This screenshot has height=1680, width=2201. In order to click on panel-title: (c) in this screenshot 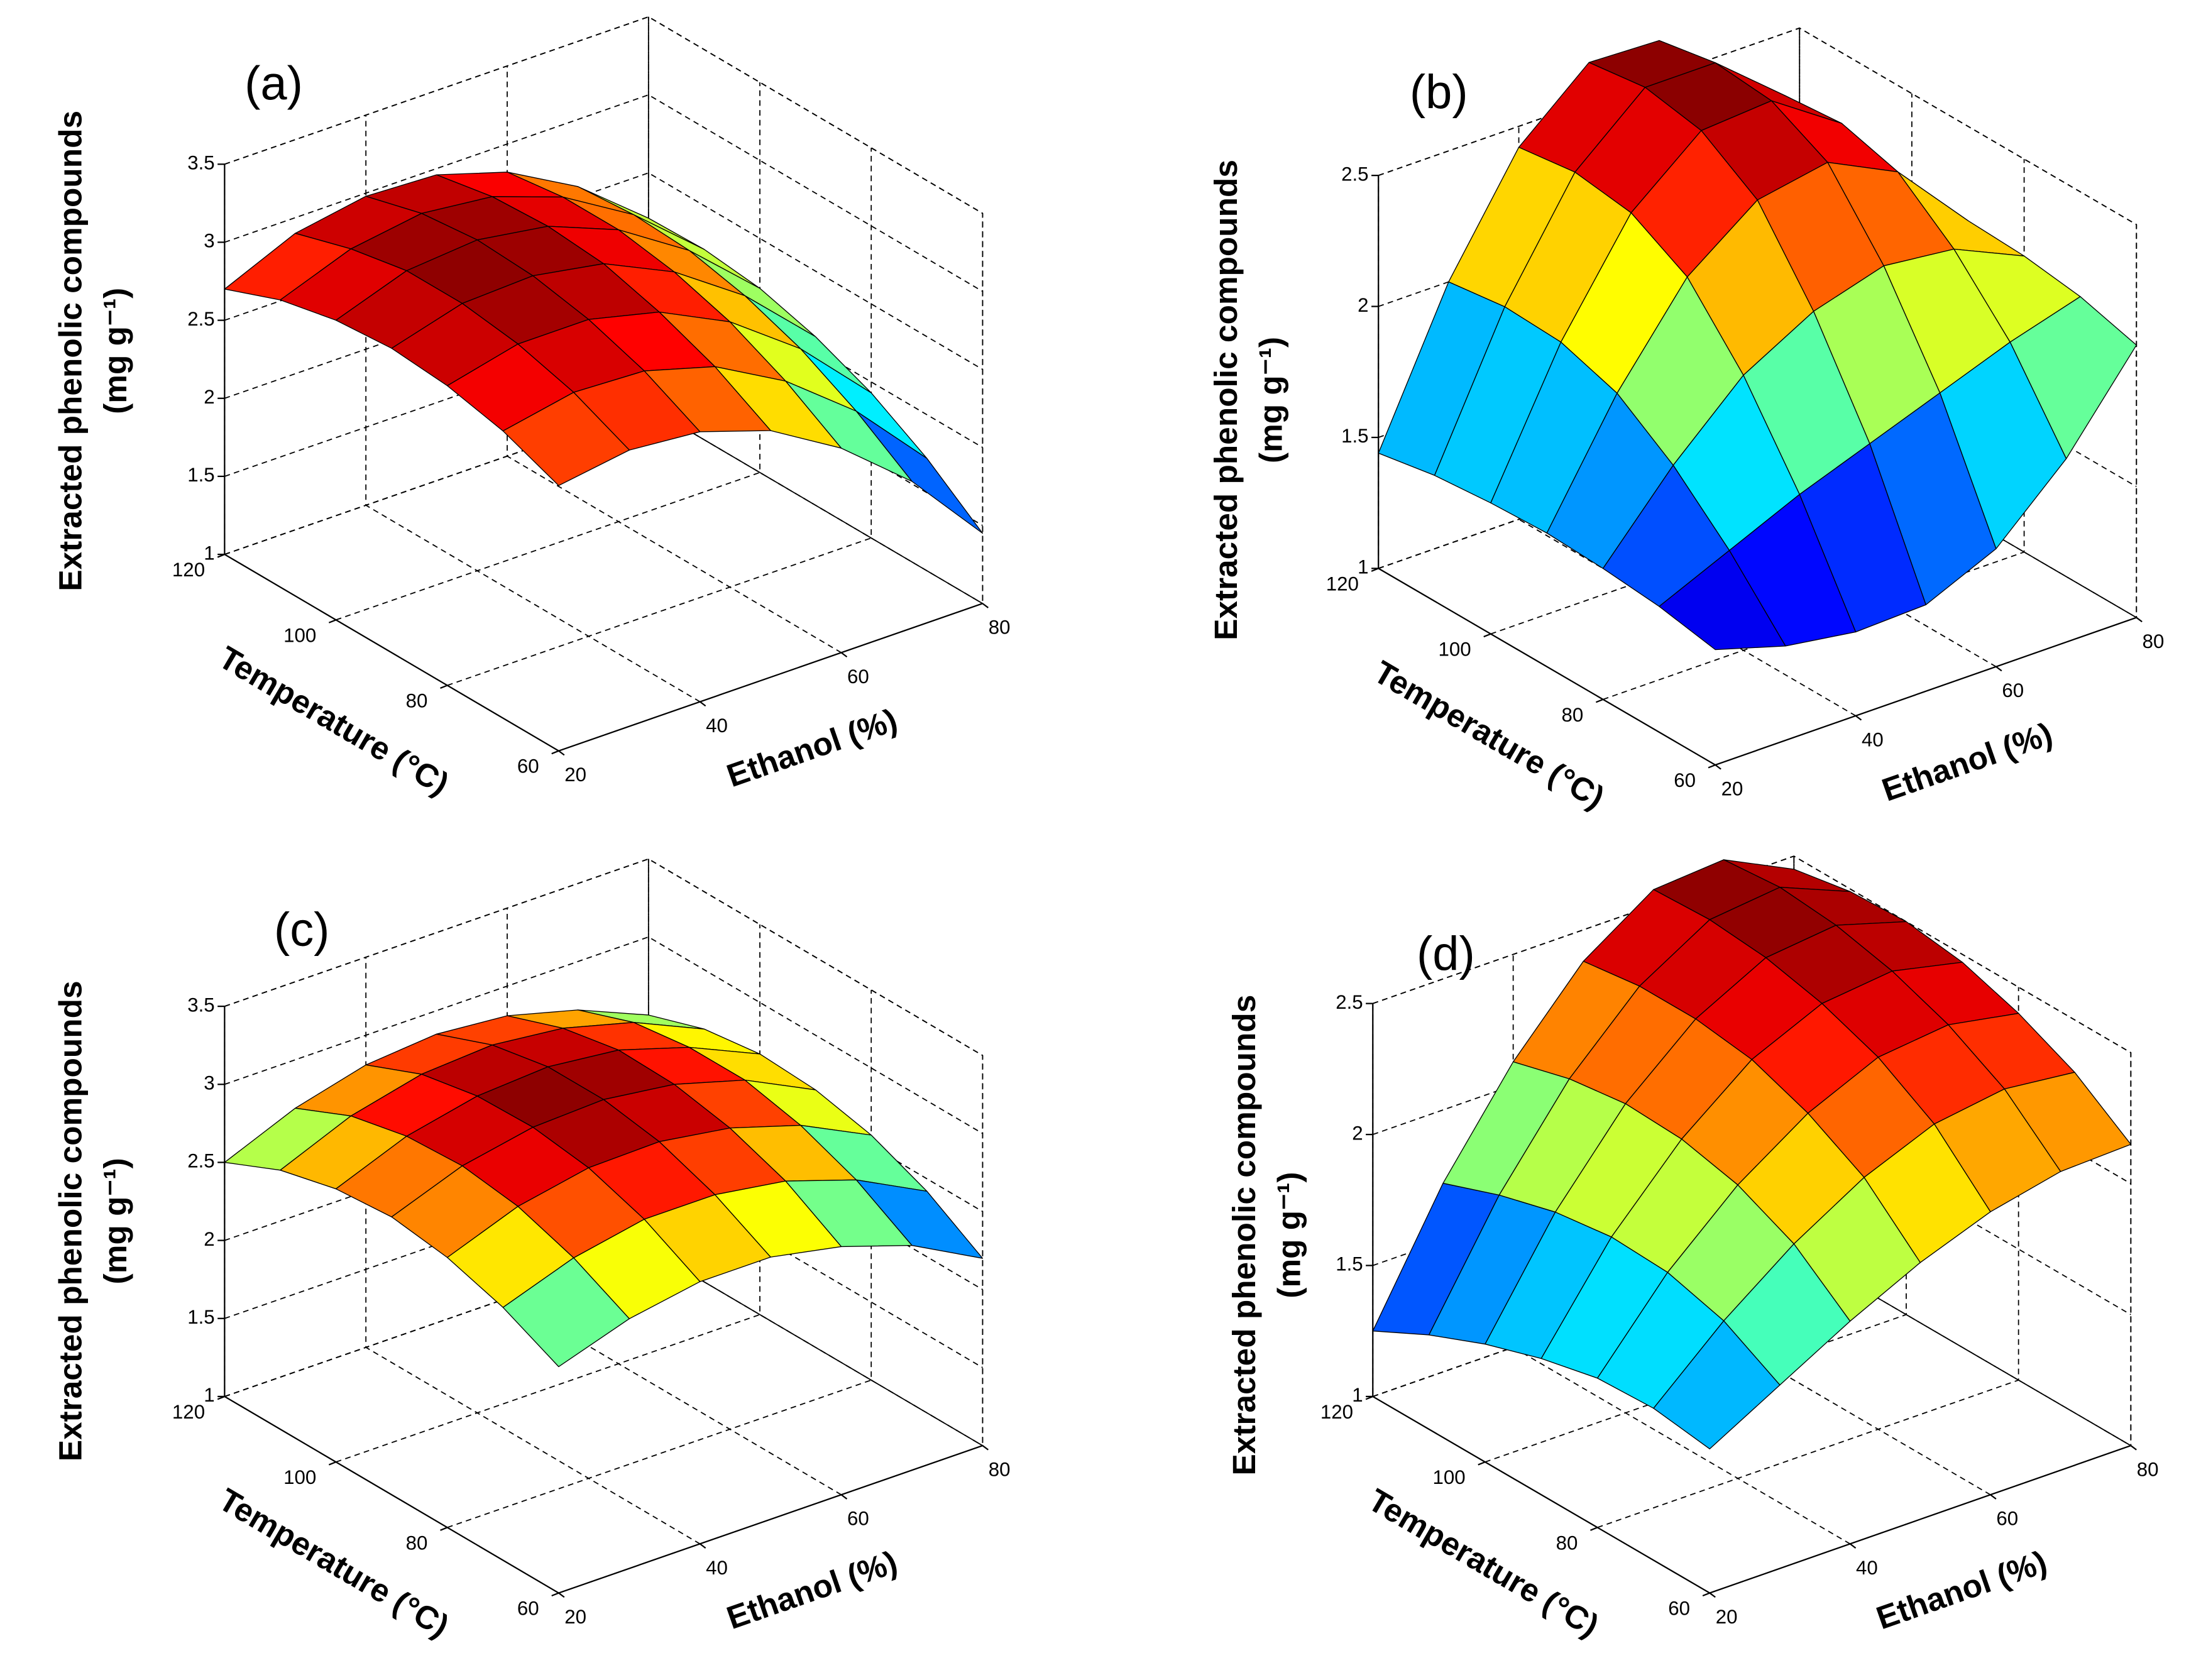, I will do `click(302, 930)`.